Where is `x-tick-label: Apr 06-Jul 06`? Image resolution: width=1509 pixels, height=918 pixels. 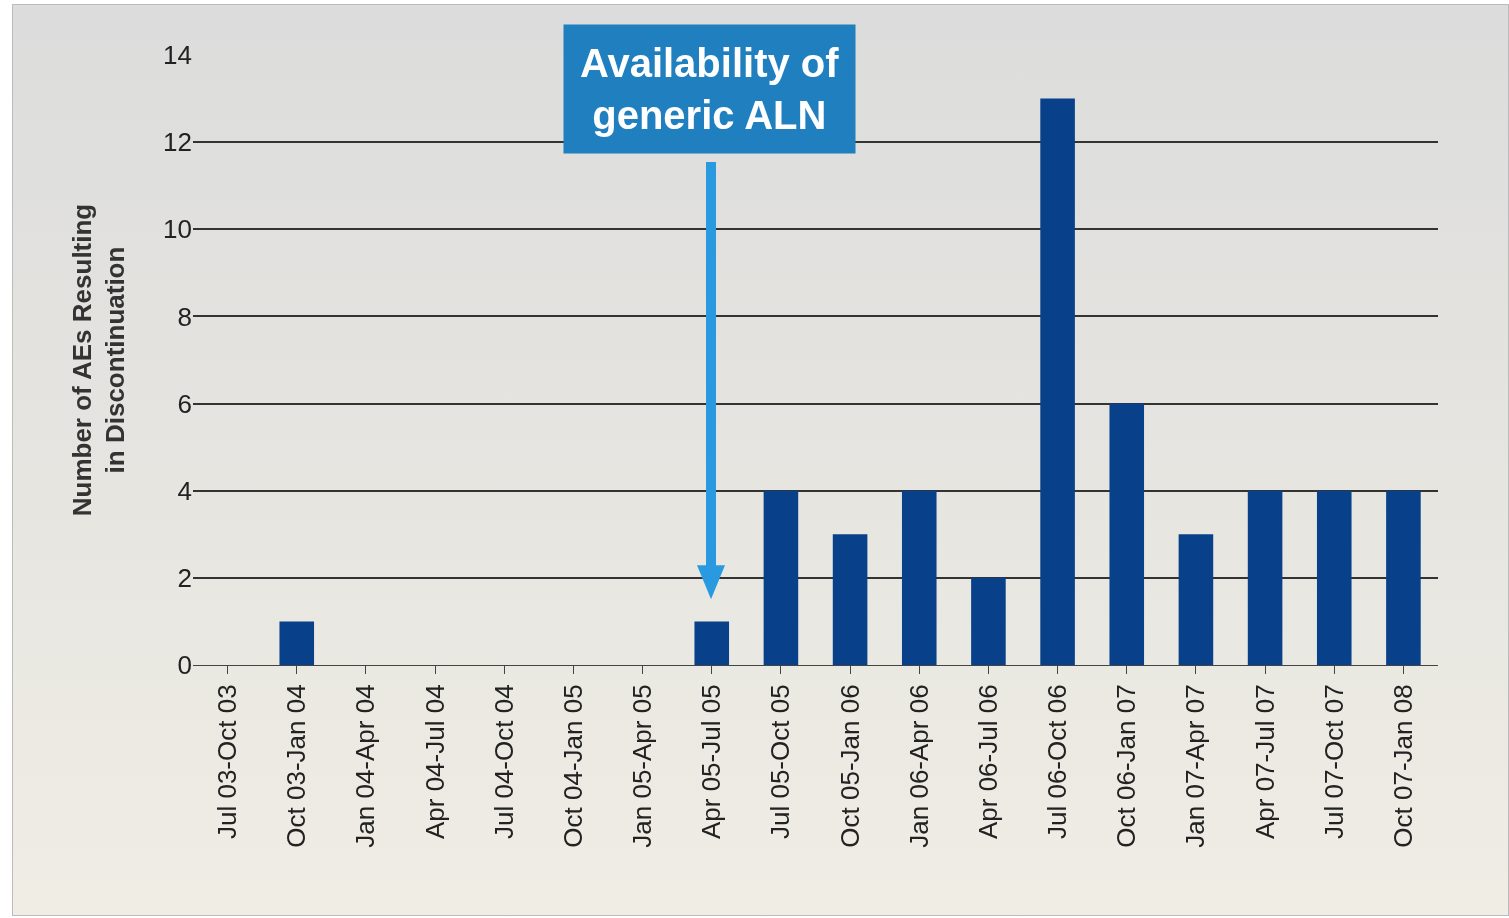 x-tick-label: Apr 06-Jul 06 is located at coordinates (987, 762).